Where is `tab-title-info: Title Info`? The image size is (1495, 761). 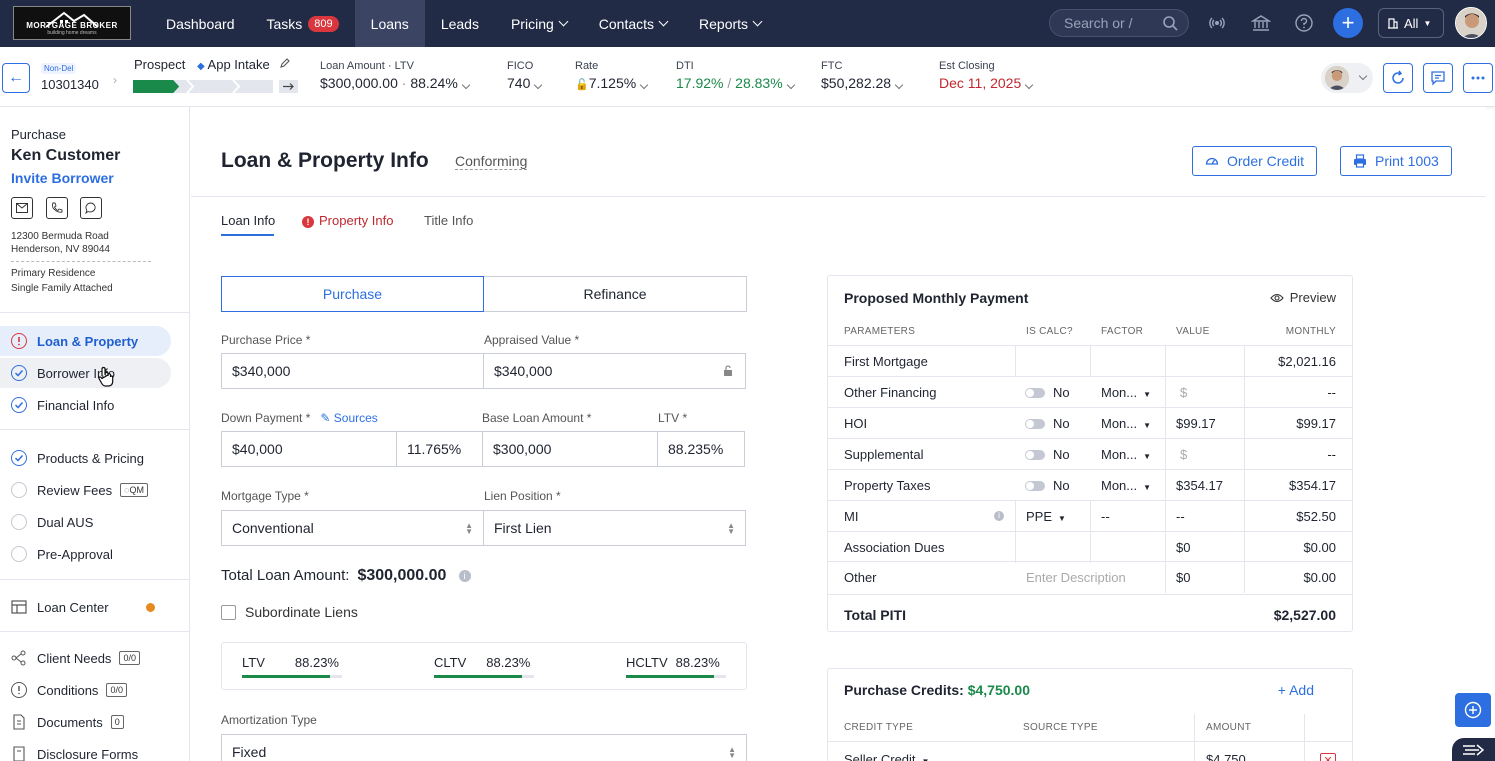 tab-title-info: Title Info is located at coordinates (449, 220).